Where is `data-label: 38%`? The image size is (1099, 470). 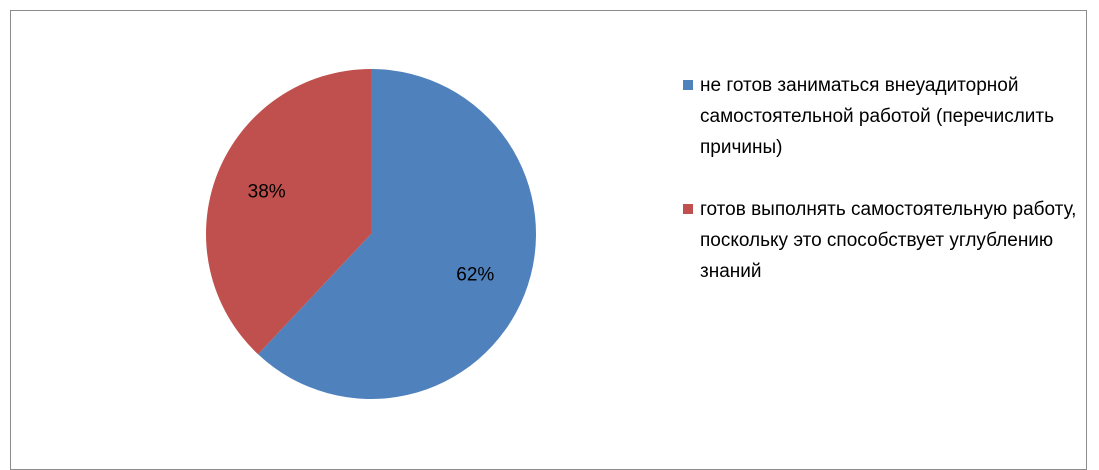
data-label: 38% is located at coordinates (267, 192).